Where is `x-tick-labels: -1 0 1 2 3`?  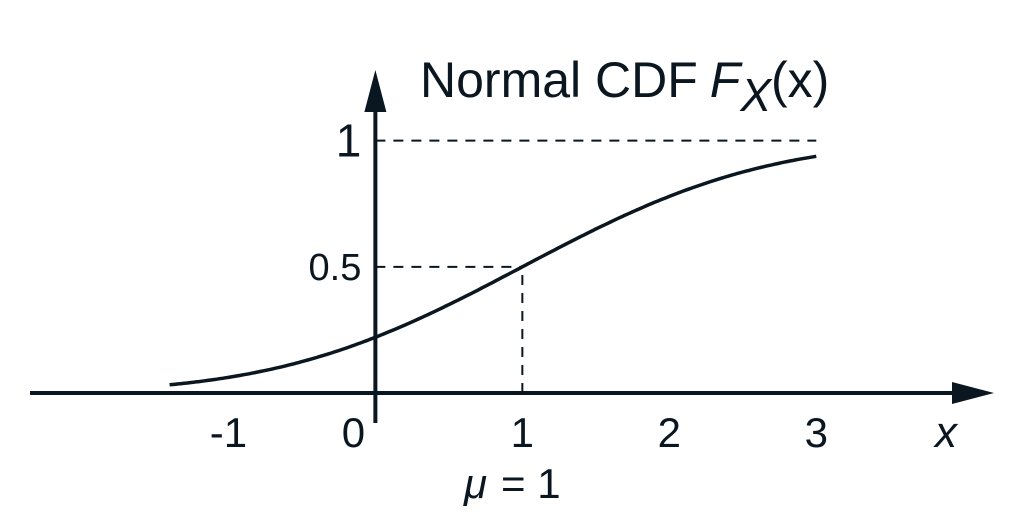
x-tick-labels: -1 0 1 2 3 is located at coordinates (519, 432).